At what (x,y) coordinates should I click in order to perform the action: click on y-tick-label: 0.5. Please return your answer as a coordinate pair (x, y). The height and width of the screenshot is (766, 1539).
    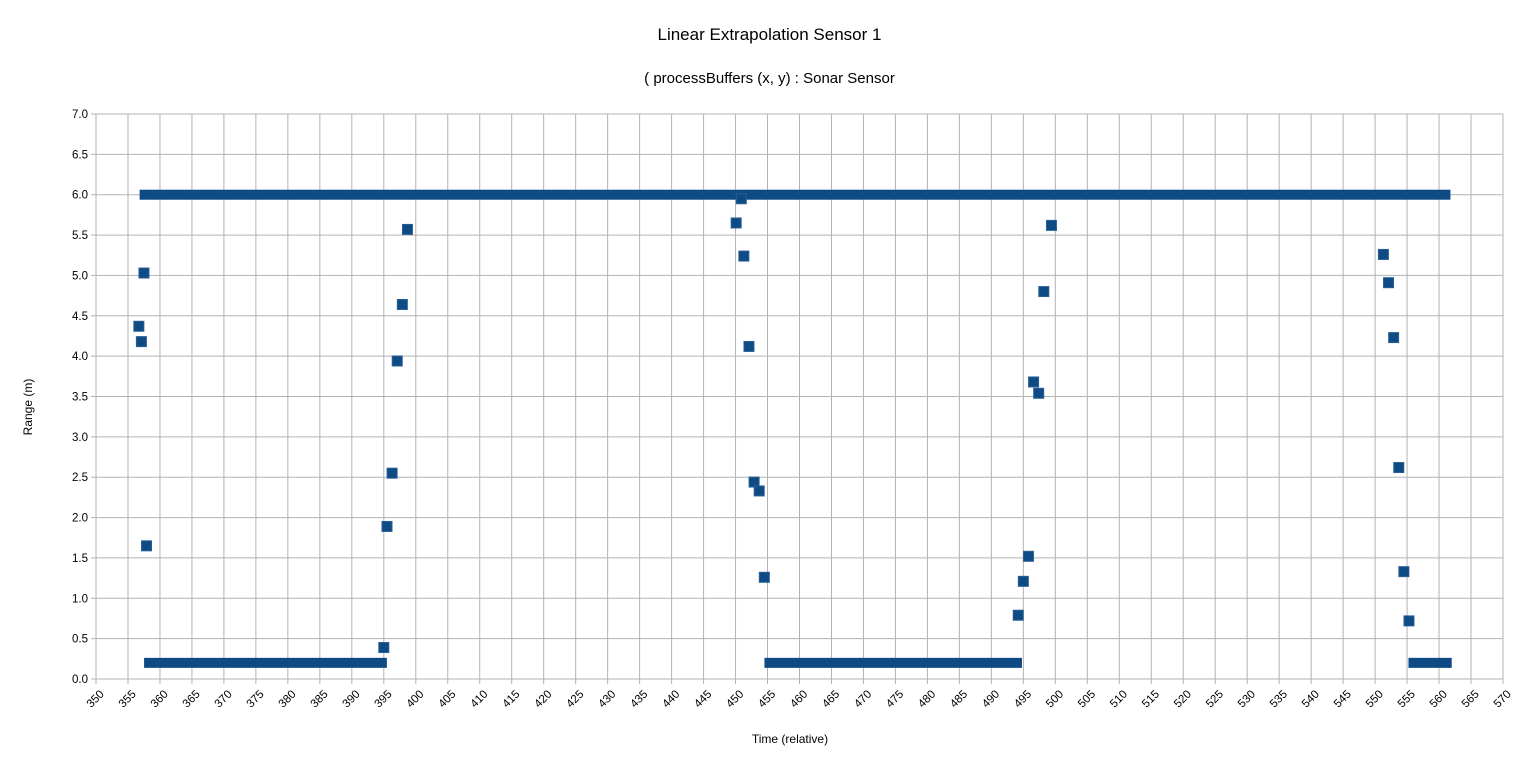
    Looking at the image, I should click on (80, 640).